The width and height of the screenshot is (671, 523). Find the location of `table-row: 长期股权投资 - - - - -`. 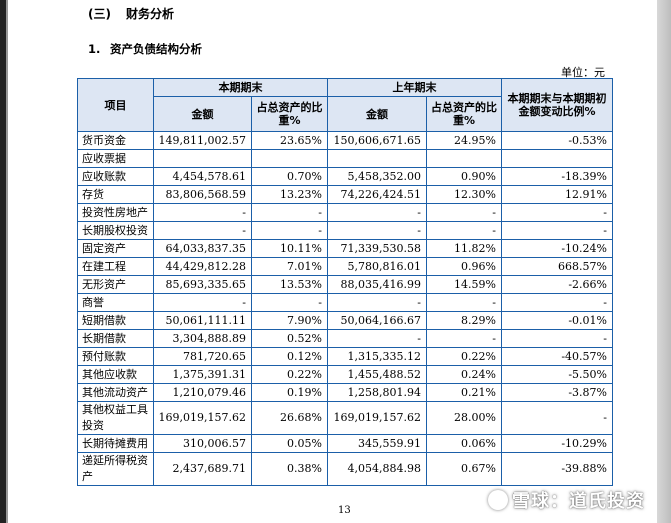

table-row: 长期股权投资 - - - - - is located at coordinates (345, 230).